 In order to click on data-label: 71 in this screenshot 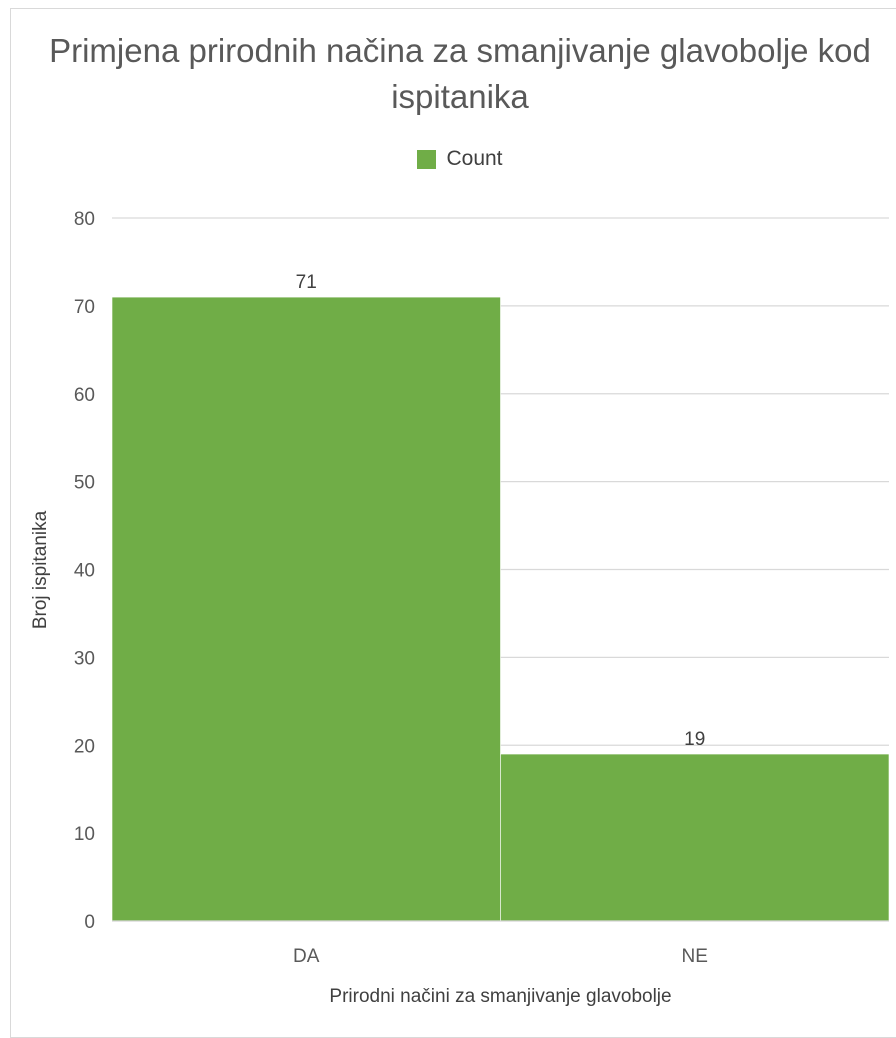, I will do `click(306, 282)`.